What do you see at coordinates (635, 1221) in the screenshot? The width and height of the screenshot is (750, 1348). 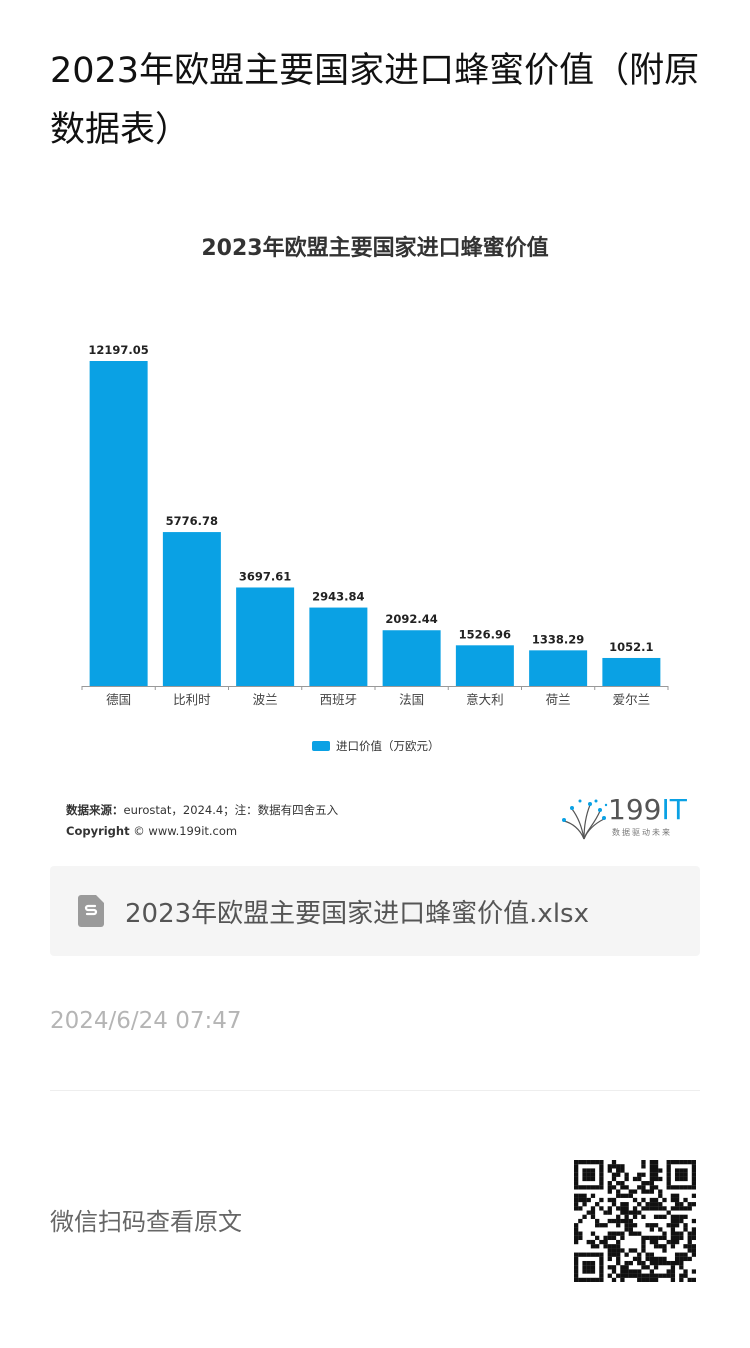 I see `qr-code-icon` at bounding box center [635, 1221].